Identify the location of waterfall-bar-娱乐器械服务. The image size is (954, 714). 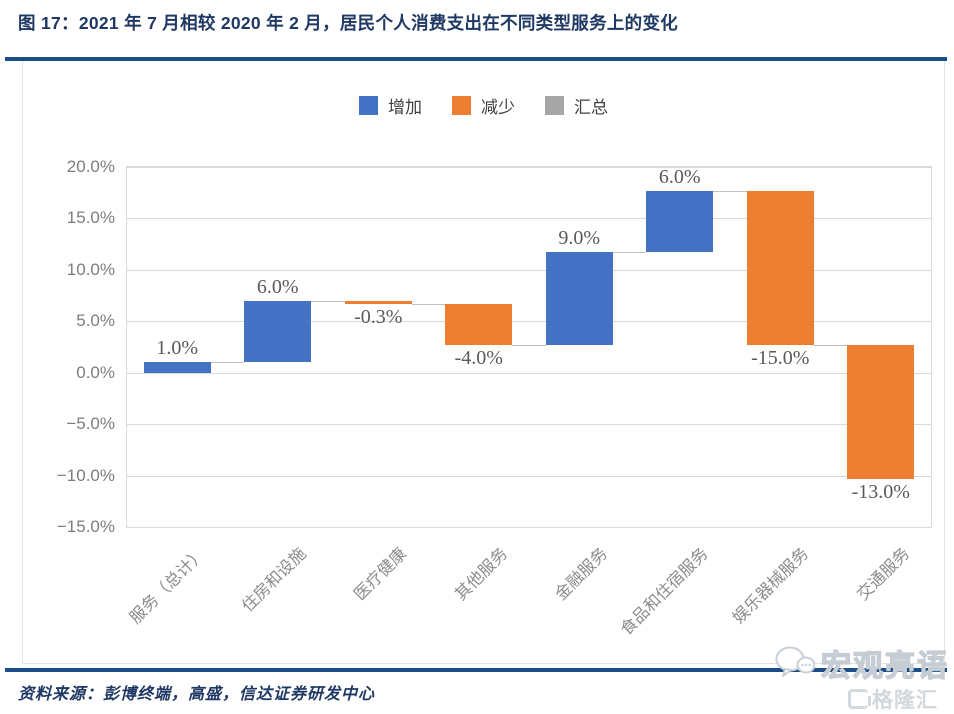
(780, 267).